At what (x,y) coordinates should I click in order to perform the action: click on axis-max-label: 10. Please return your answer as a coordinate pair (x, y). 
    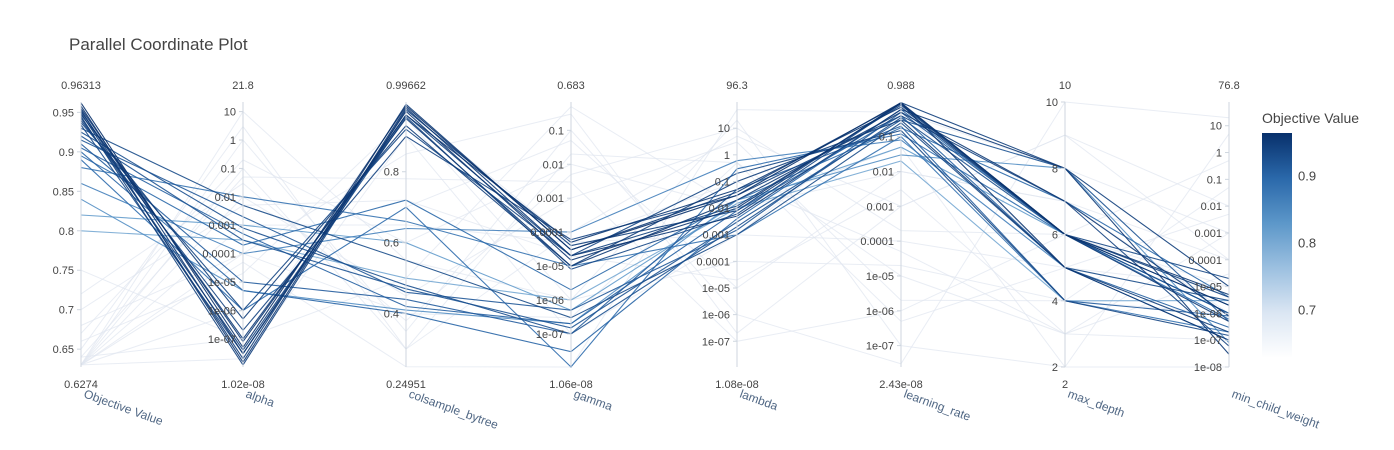
    Looking at the image, I should click on (1065, 86).